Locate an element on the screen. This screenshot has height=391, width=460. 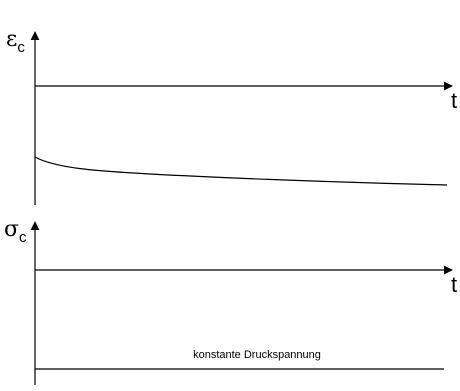
constant-stress-annotation: konstante Druckspannung is located at coordinates (257, 355).